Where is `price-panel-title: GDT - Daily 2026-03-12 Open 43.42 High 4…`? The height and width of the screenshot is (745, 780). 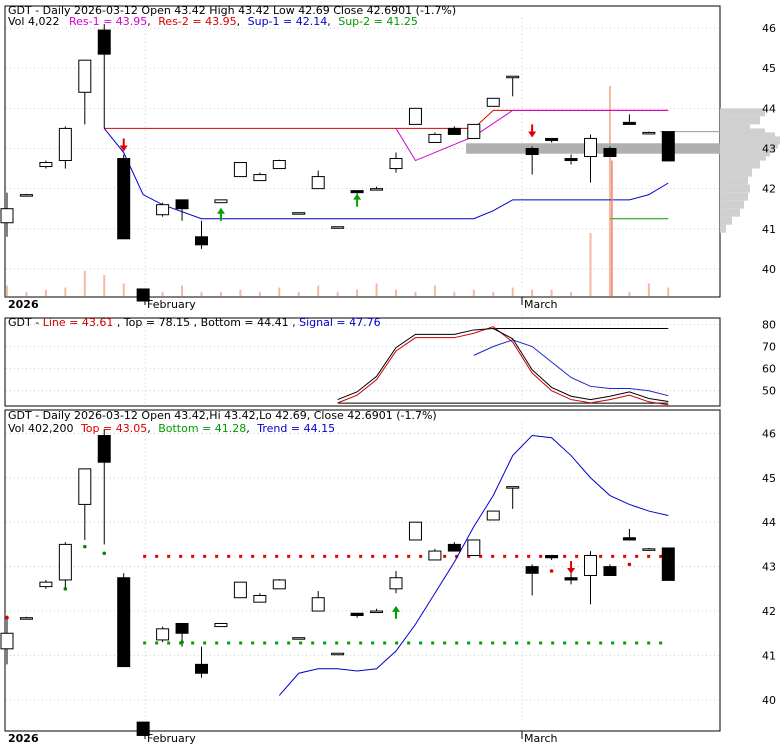 price-panel-title: GDT - Daily 2026-03-12 Open 43.42 High 4… is located at coordinates (232, 10).